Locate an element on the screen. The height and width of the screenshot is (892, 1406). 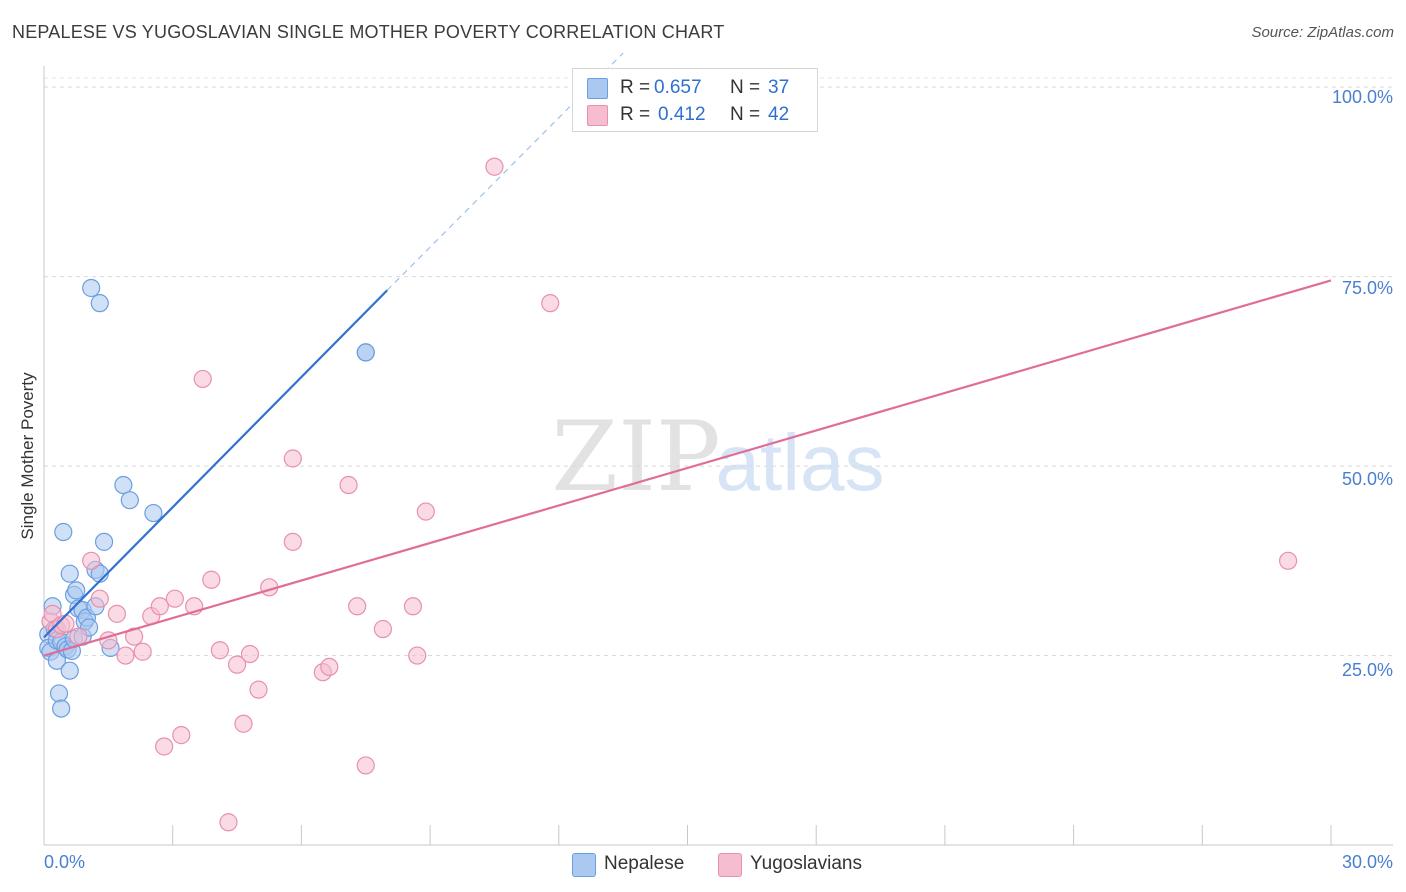
n-value: 37 is located at coordinates (779, 87).